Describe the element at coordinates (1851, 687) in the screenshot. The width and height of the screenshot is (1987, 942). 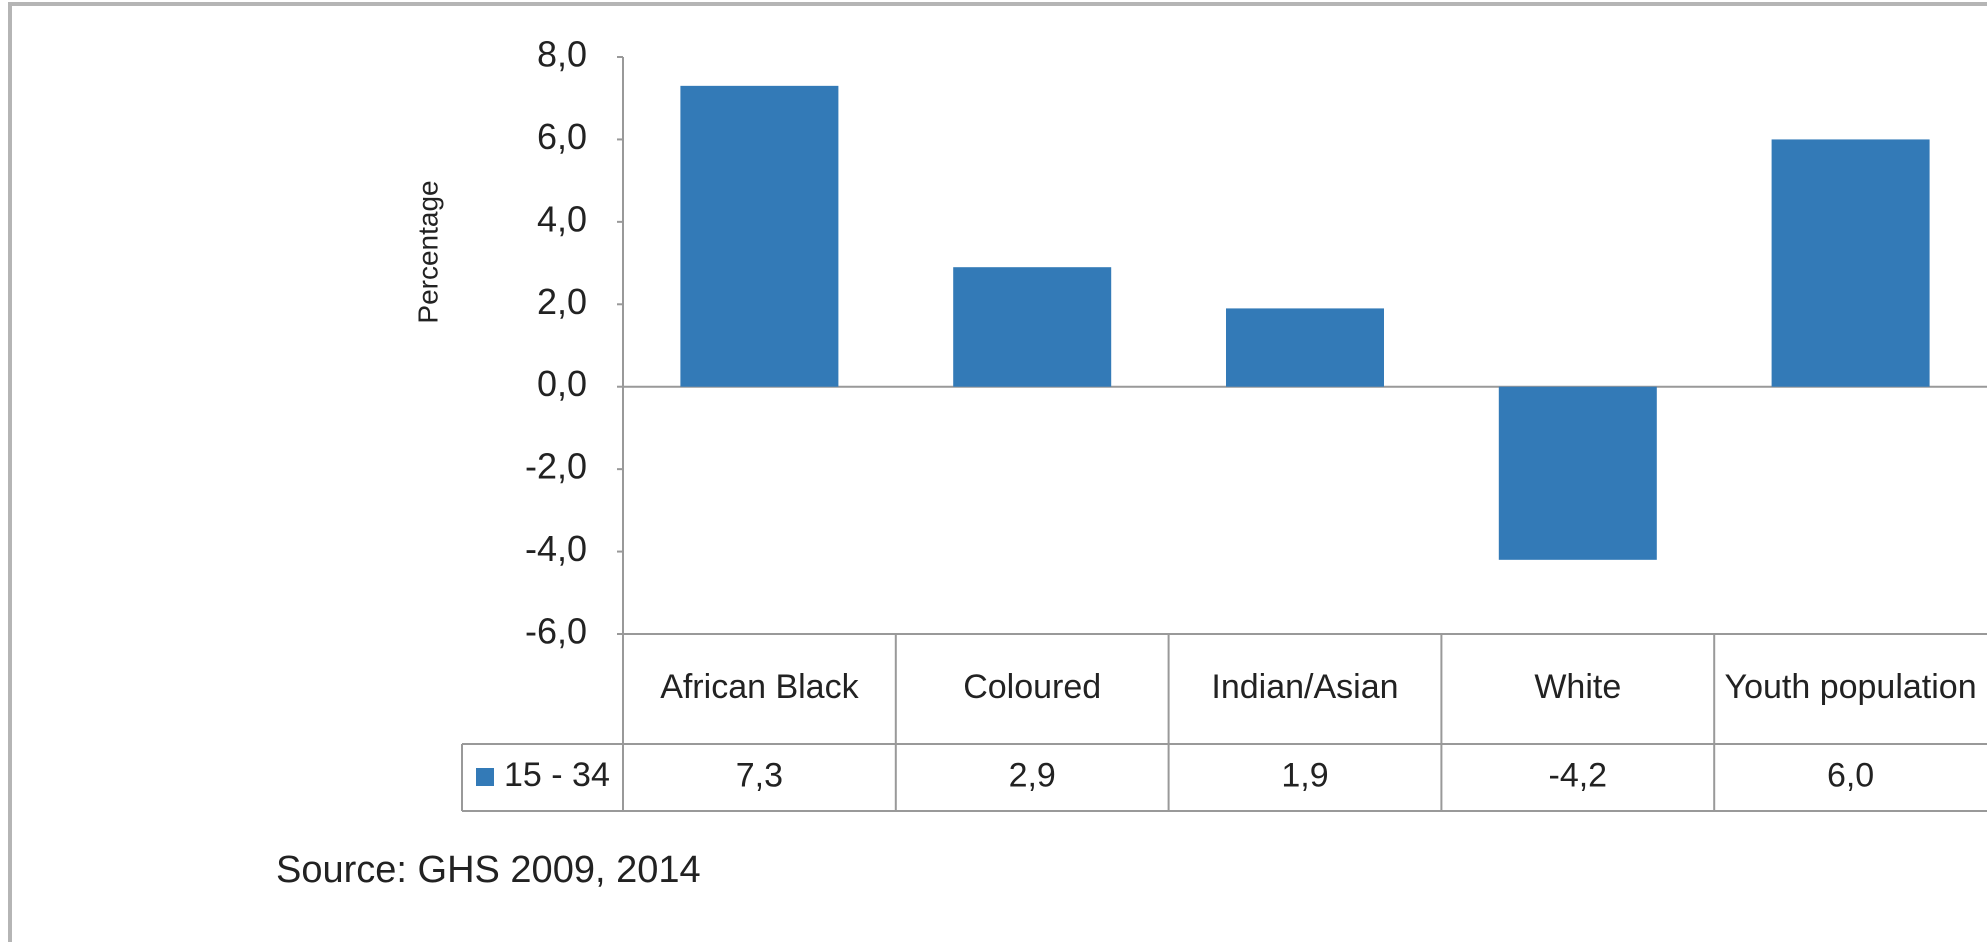
I see `x-tick-label: Youth population` at that location.